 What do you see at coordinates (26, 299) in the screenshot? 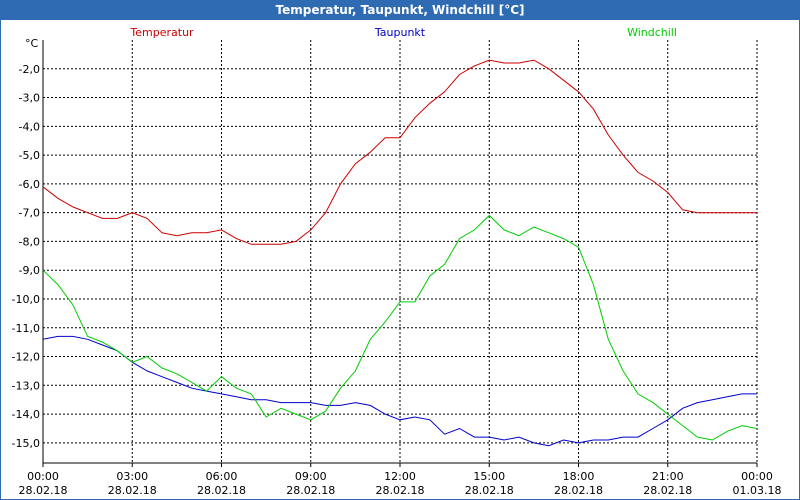
I see `y-tick-label: -10,0` at bounding box center [26, 299].